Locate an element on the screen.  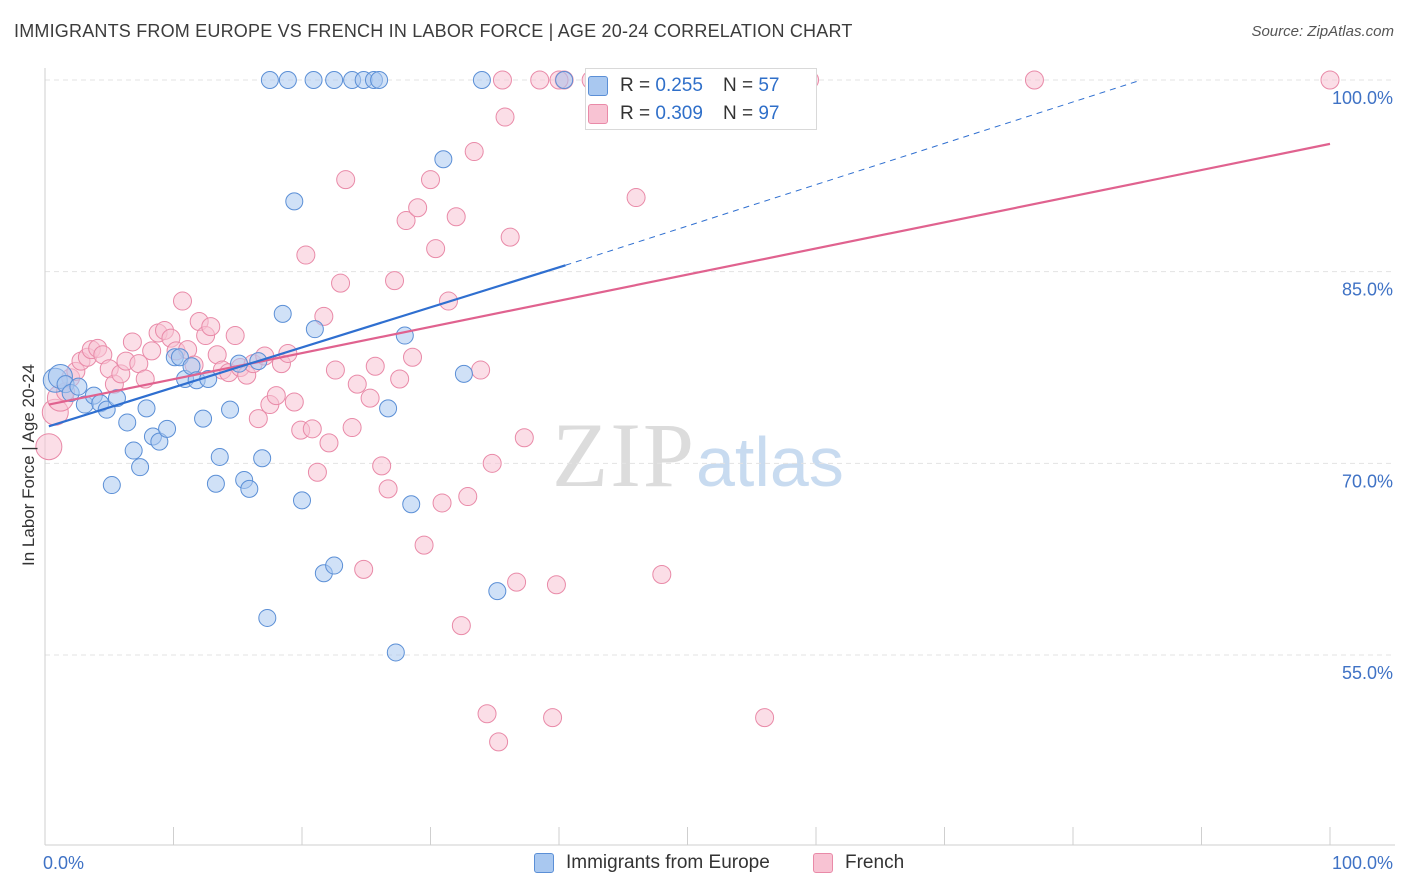
french-r-label: R = is located at coordinates (635, 113).